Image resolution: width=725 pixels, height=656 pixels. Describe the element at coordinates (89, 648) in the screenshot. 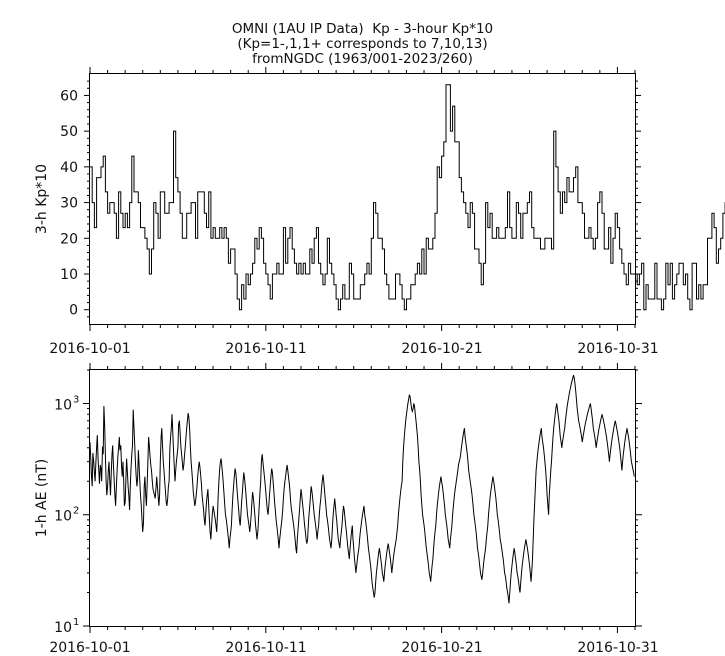

I see `ae-x-tick-label-1: 2016-10-01` at that location.